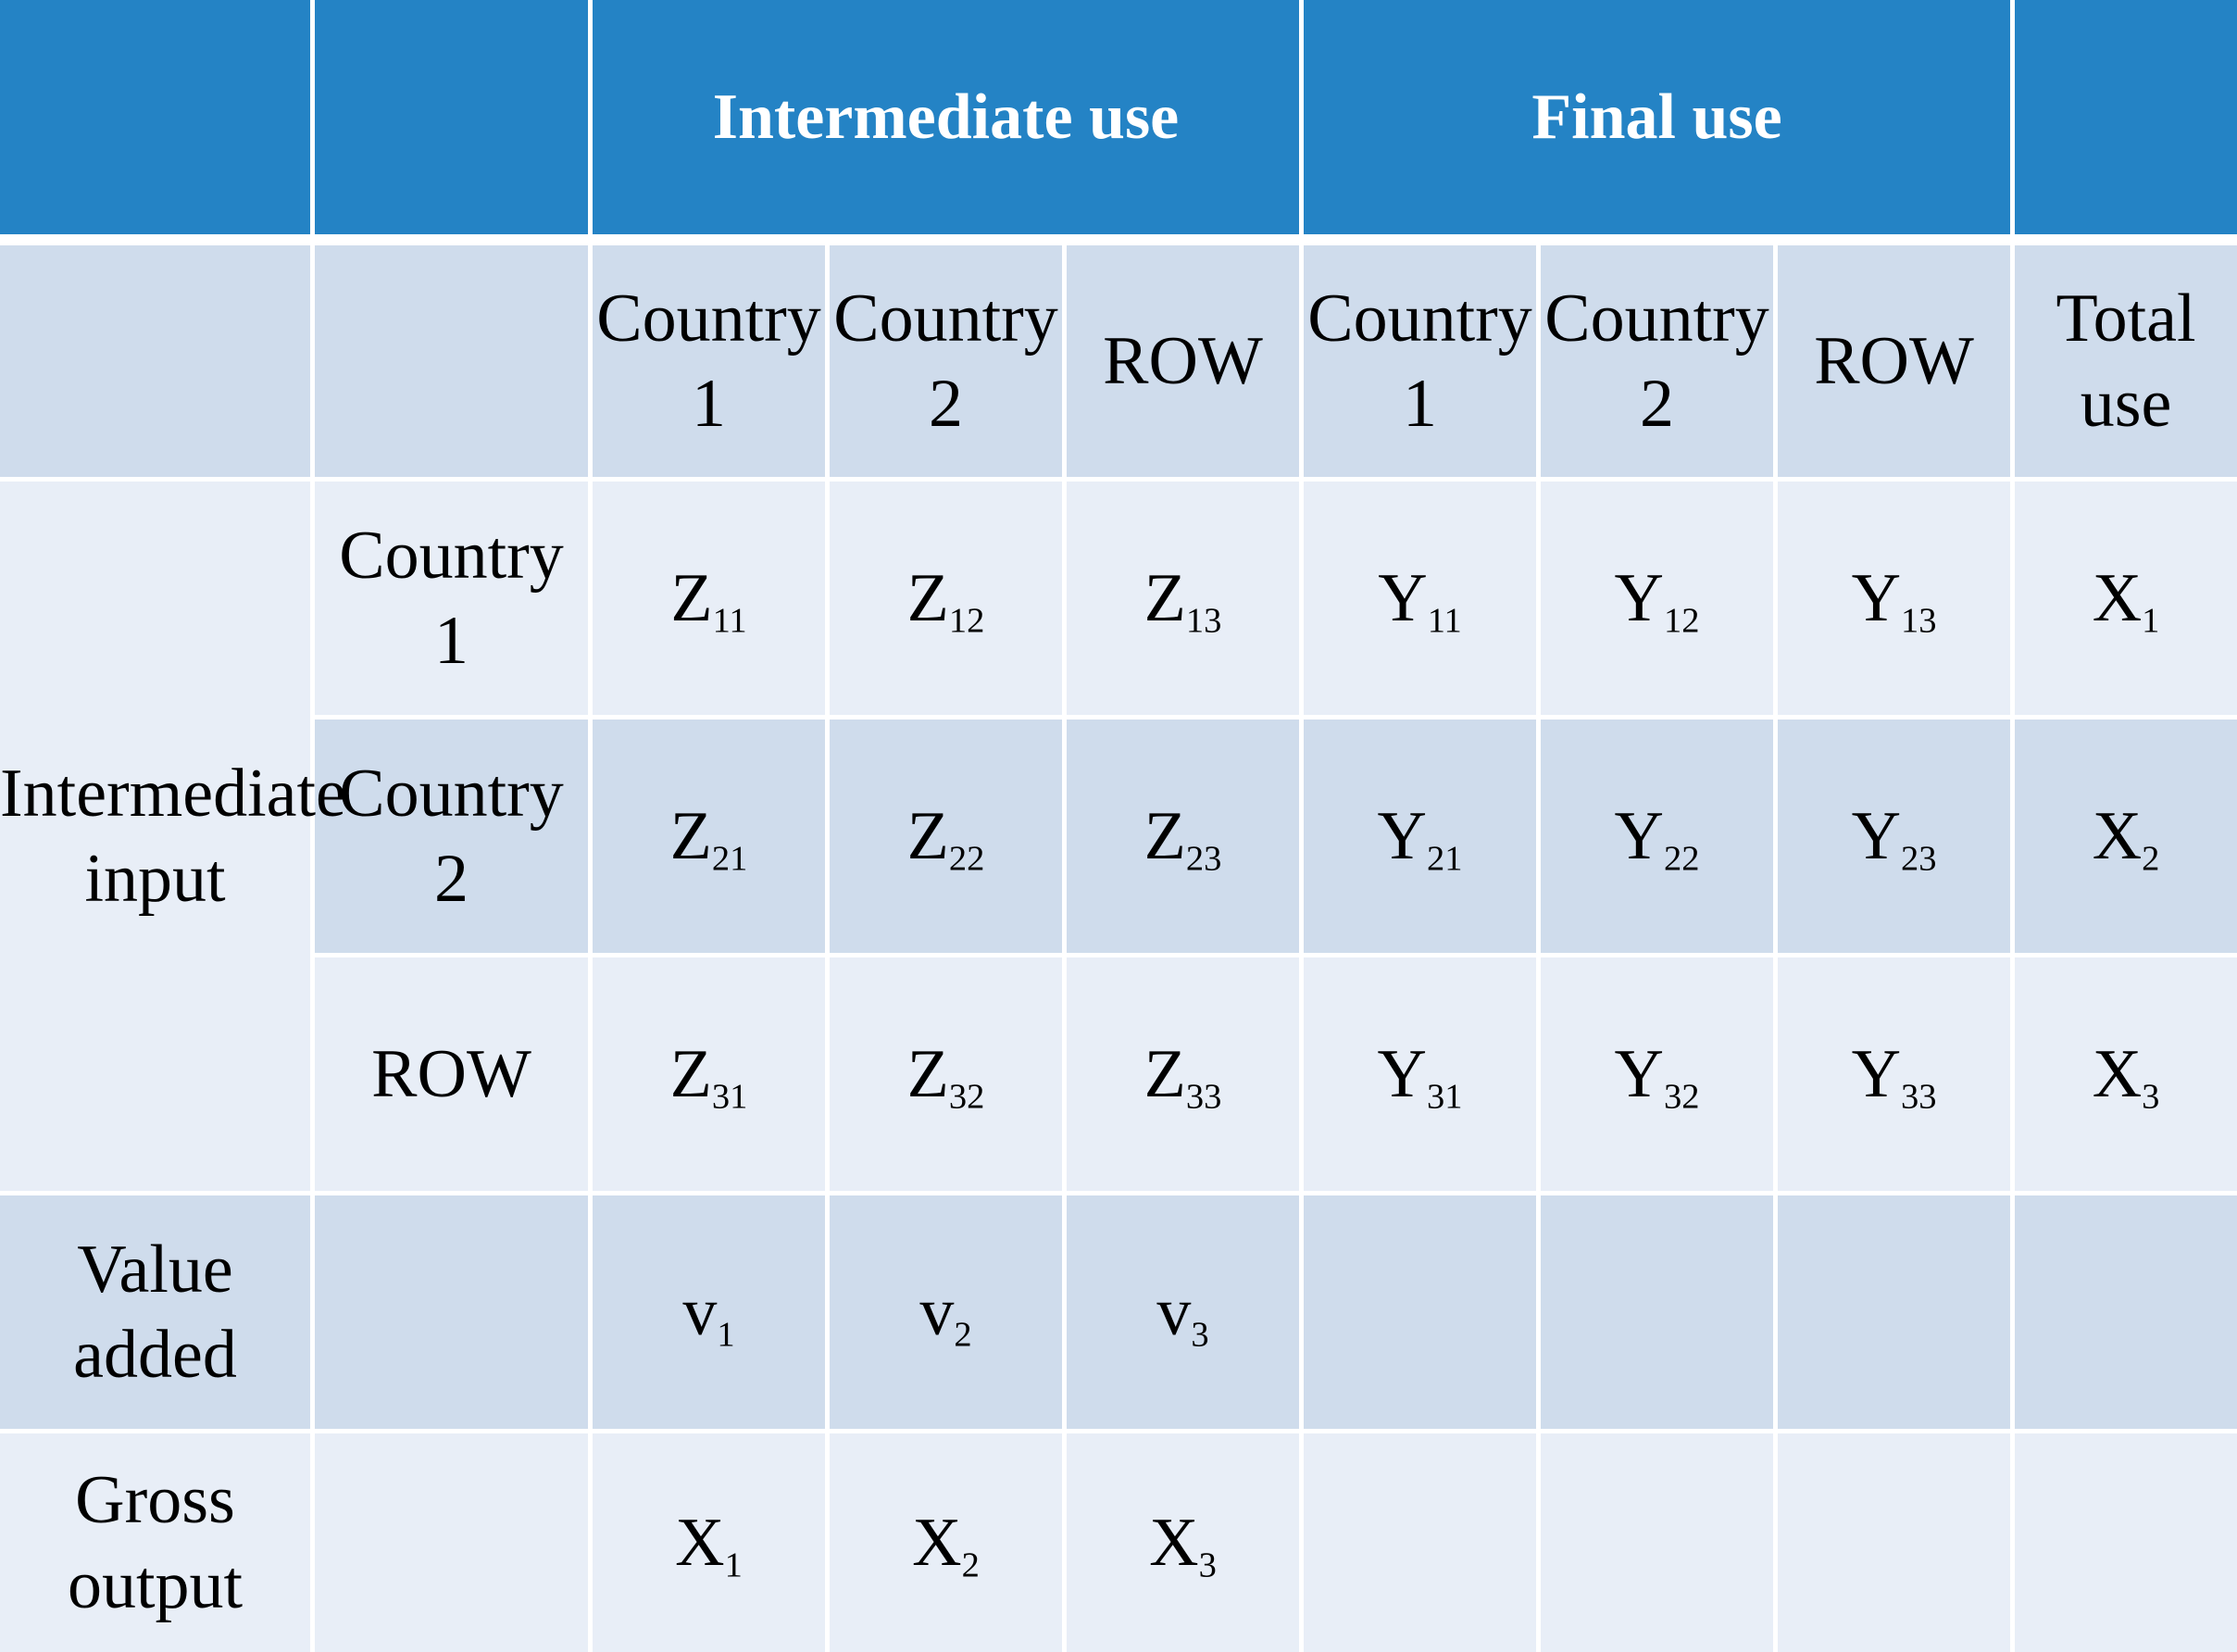 The height and width of the screenshot is (1652, 2237). I want to click on row-group-label-line: Intermediate, so click(173, 793).